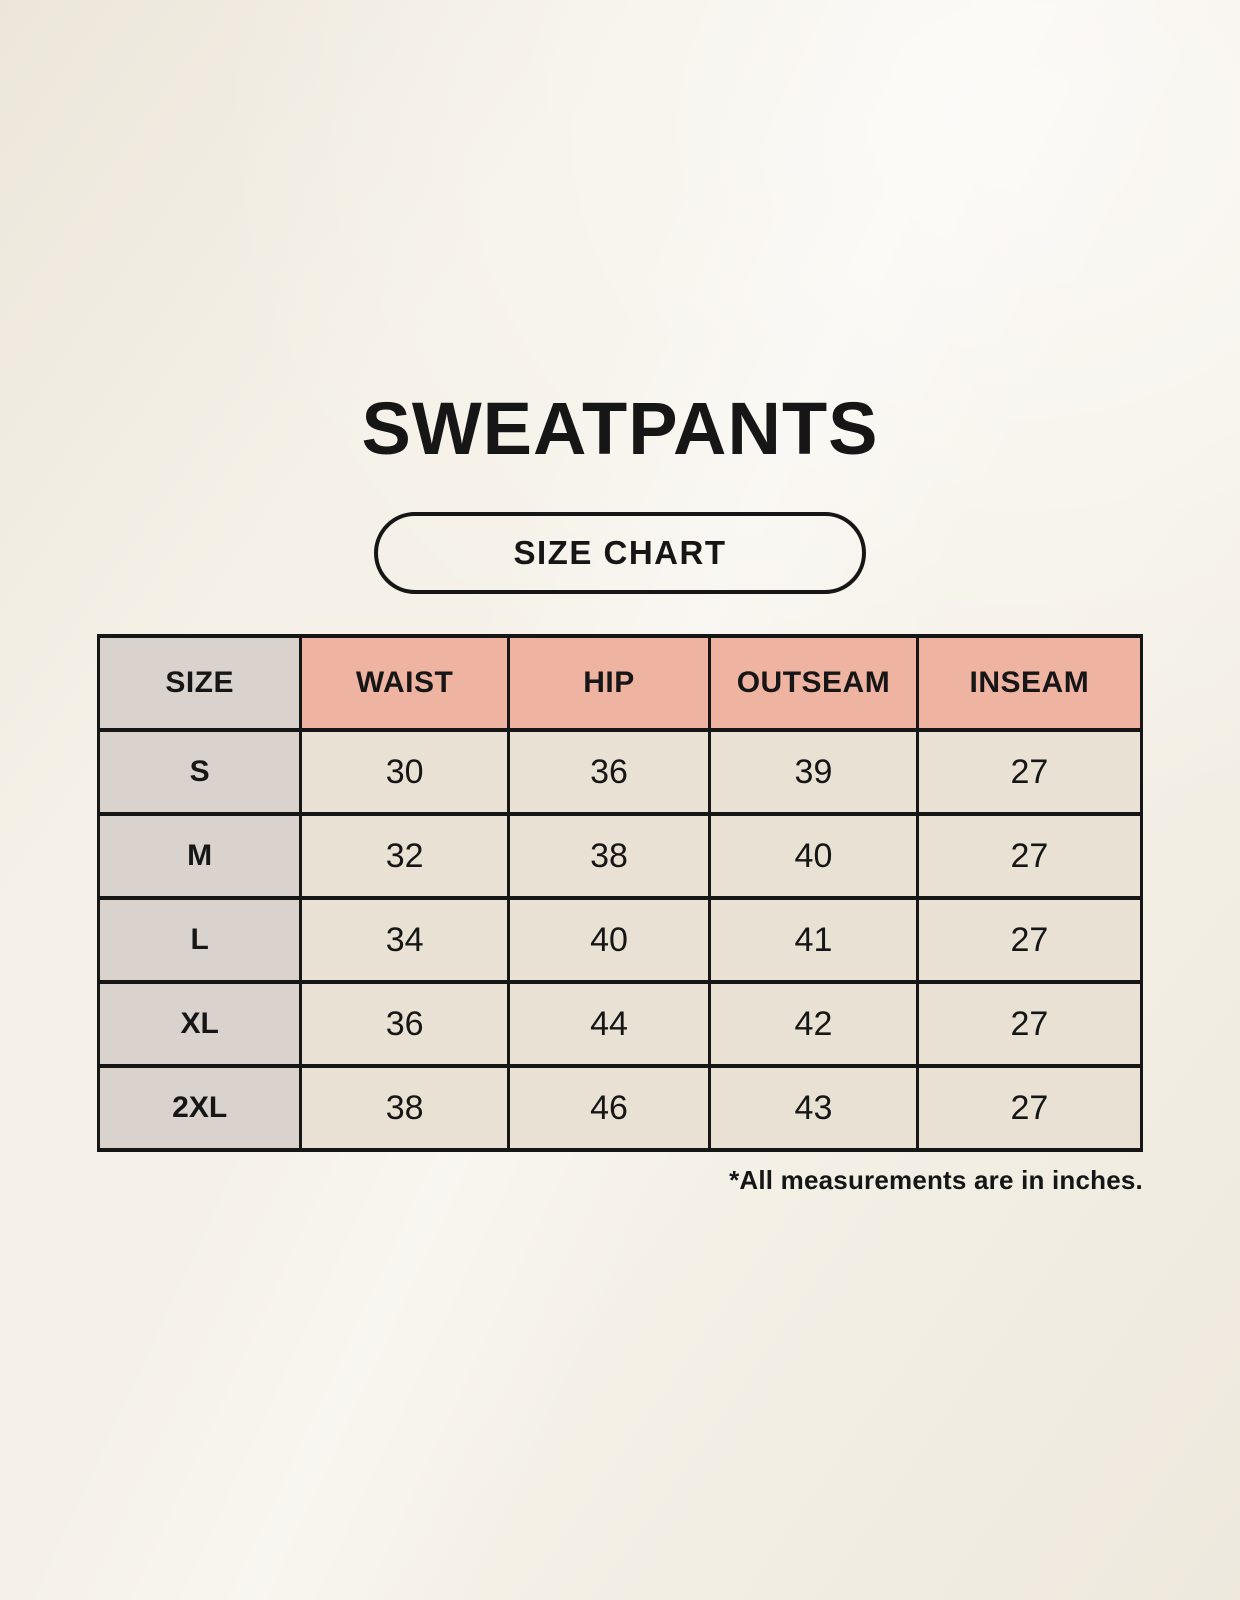  Describe the element at coordinates (1029, 683) in the screenshot. I see `header-inseam: INSEAM` at that location.